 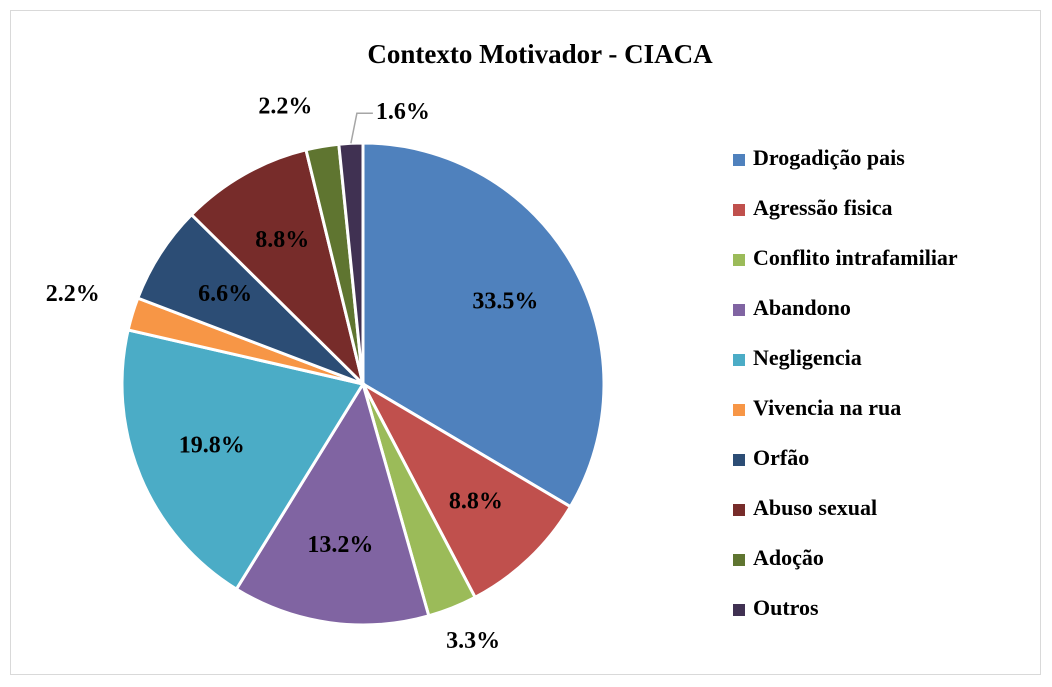 What do you see at coordinates (855, 257) in the screenshot?
I see `legend-label: Conflito intrafamiliar` at bounding box center [855, 257].